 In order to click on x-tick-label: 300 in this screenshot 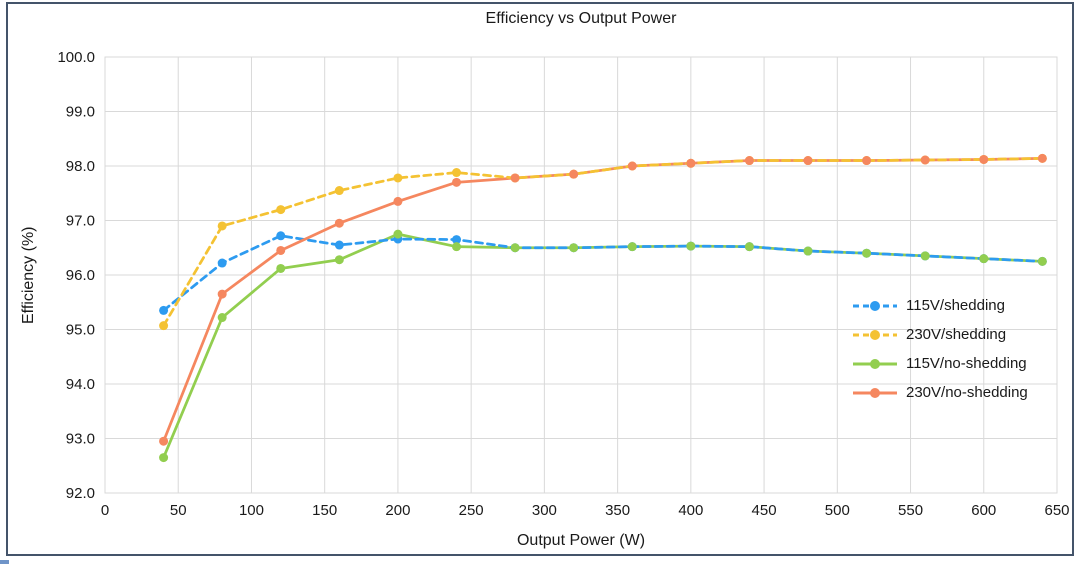, I will do `click(544, 510)`.